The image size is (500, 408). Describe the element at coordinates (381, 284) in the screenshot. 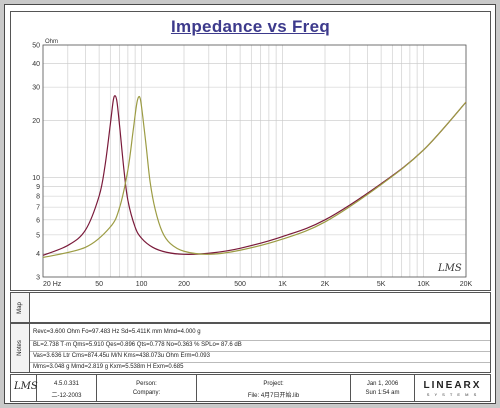

I see `x-tick-label: 5K` at that location.